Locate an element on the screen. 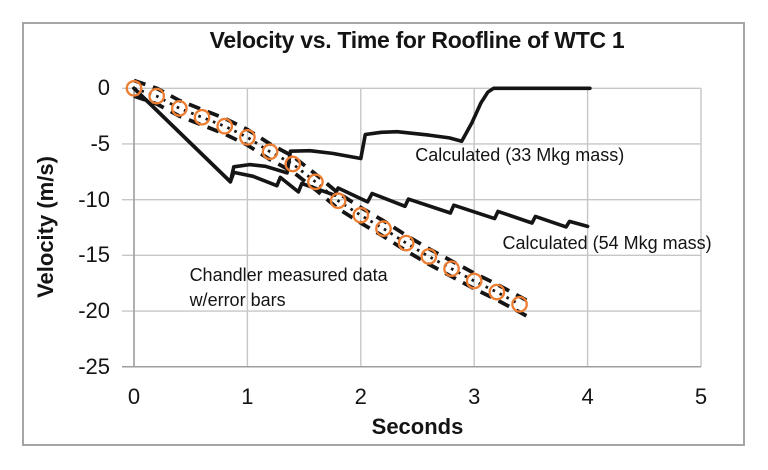 Image resolution: width=768 pixels, height=470 pixels. annotation-calc54-label: Calculated (54 Mkg mass) is located at coordinates (607, 243).